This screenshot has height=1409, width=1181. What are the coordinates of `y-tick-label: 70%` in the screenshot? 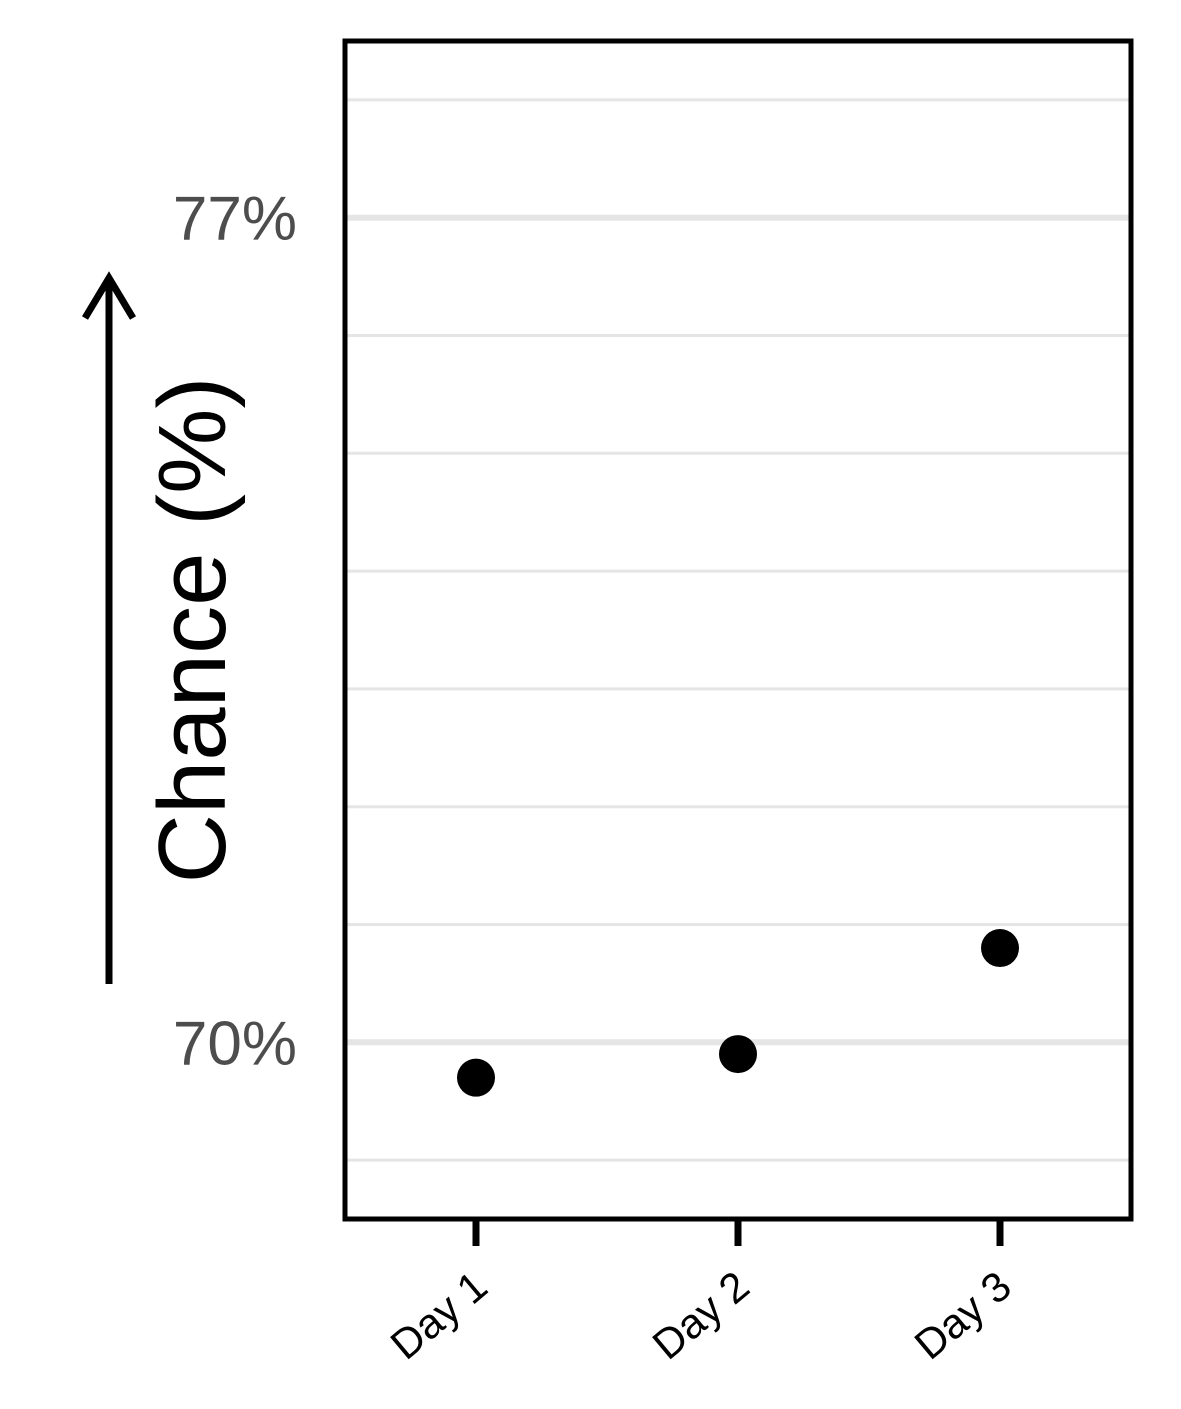 It's located at (235, 1043).